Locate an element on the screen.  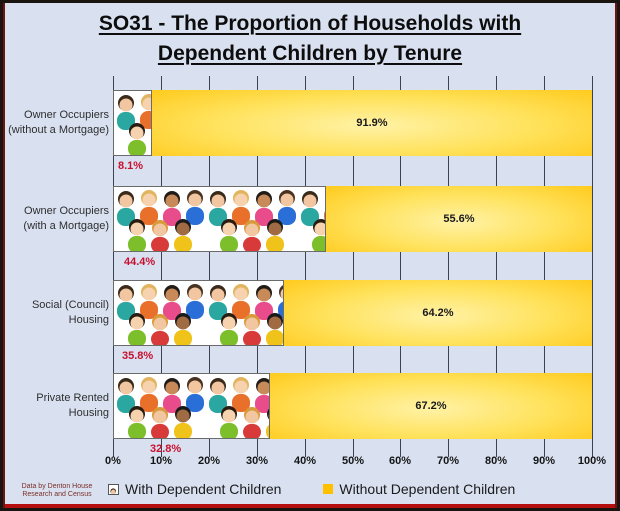
category-label: Social (Council) Housing is located at coordinates (56, 313).